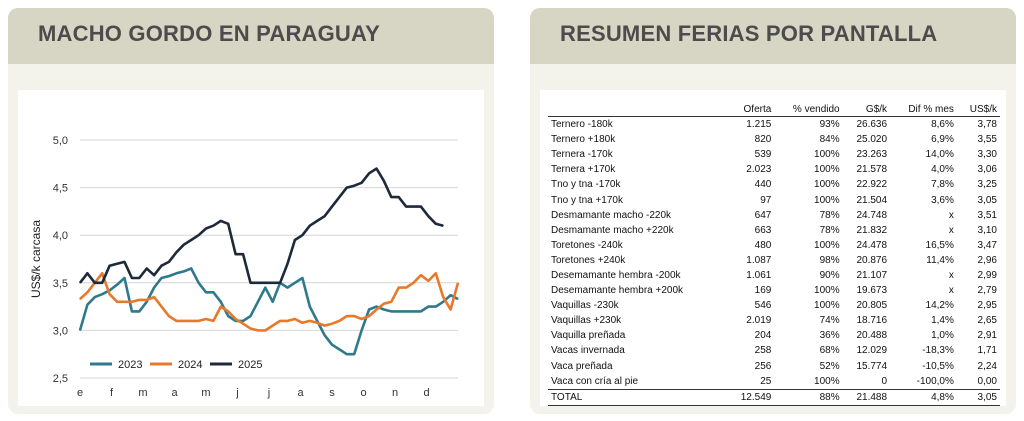 This screenshot has width=1024, height=421. I want to click on chart-panel-header: MACHO GORDO EN PARAGUAY, so click(251, 36).